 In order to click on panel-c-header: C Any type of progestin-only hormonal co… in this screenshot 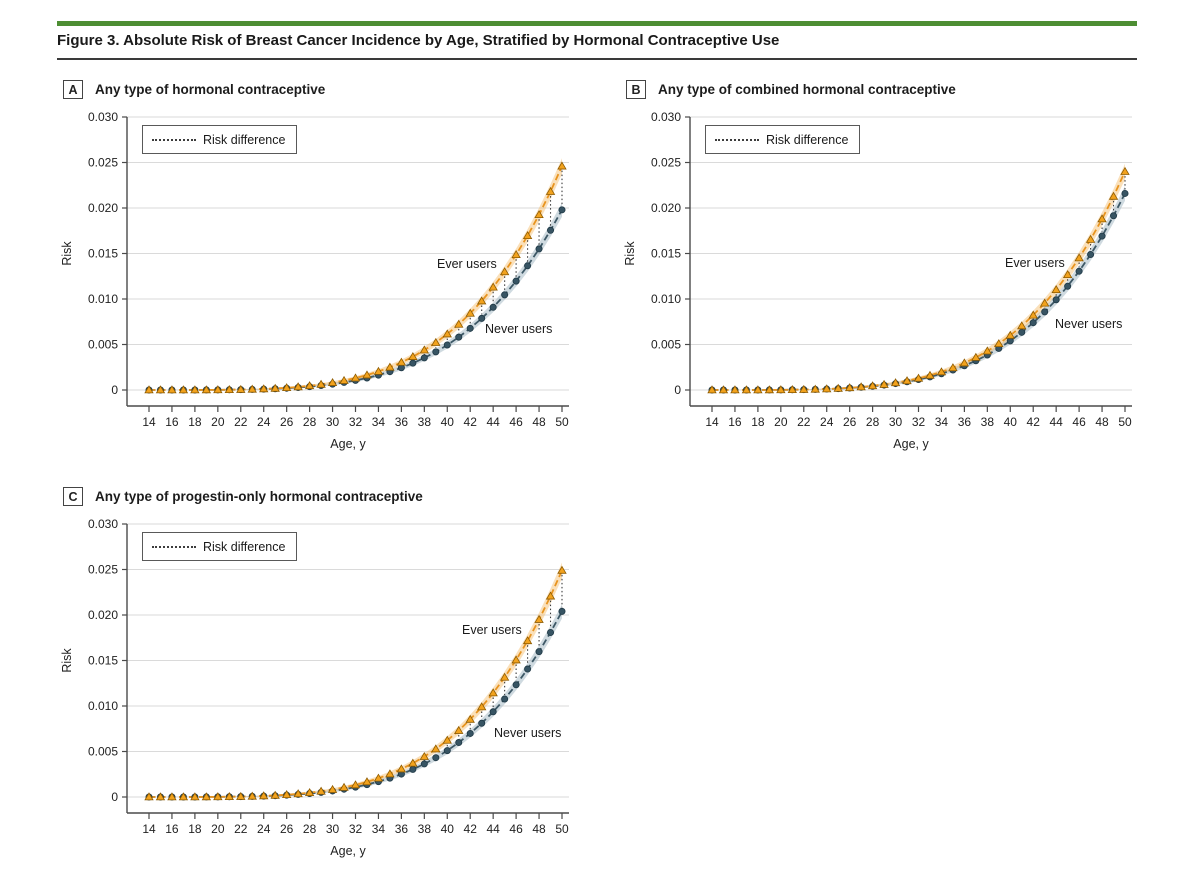, I will do `click(243, 496)`.